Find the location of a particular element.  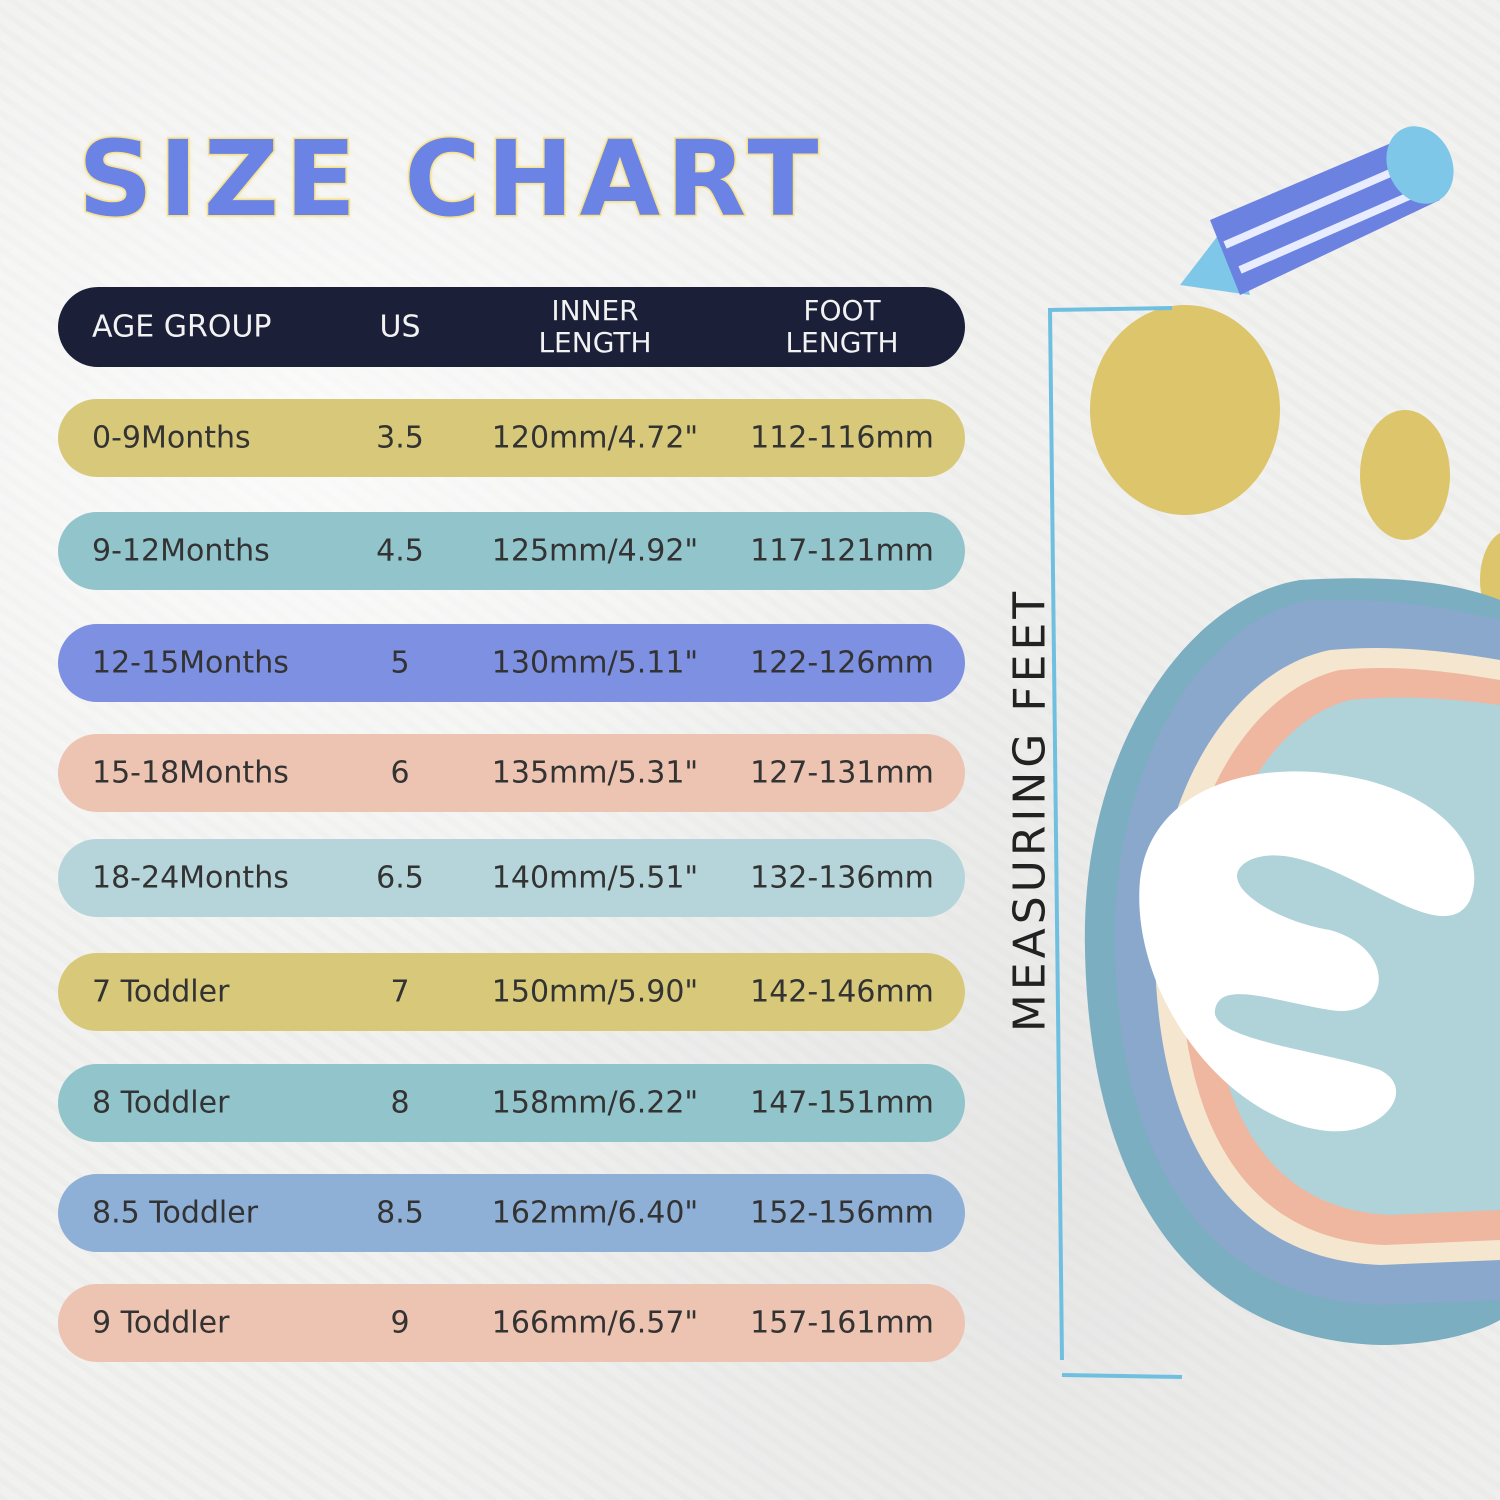

us-size-cell-text: 5 is located at coordinates (400, 663).